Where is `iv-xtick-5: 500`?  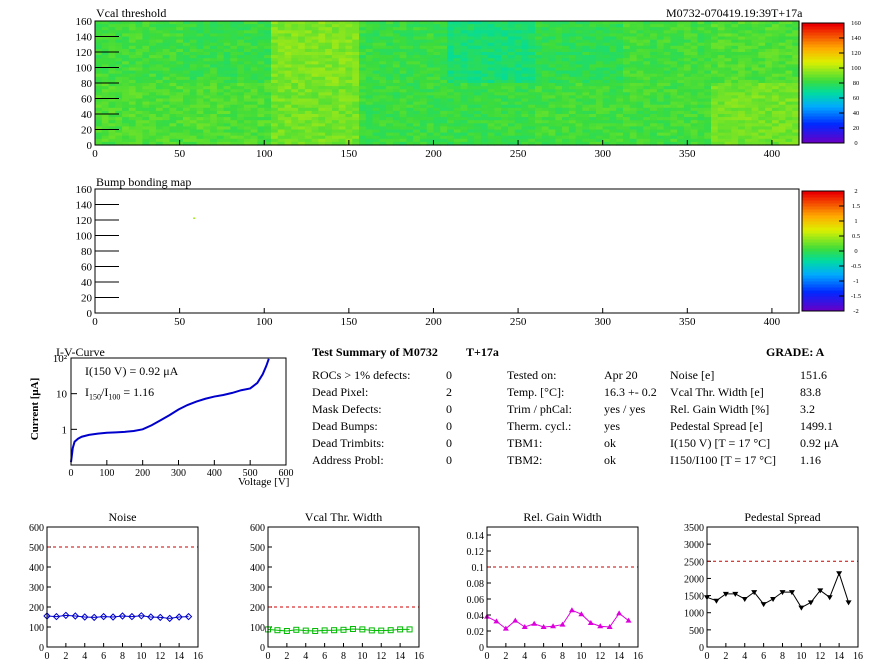
iv-xtick-5: 500 is located at coordinates (250, 473).